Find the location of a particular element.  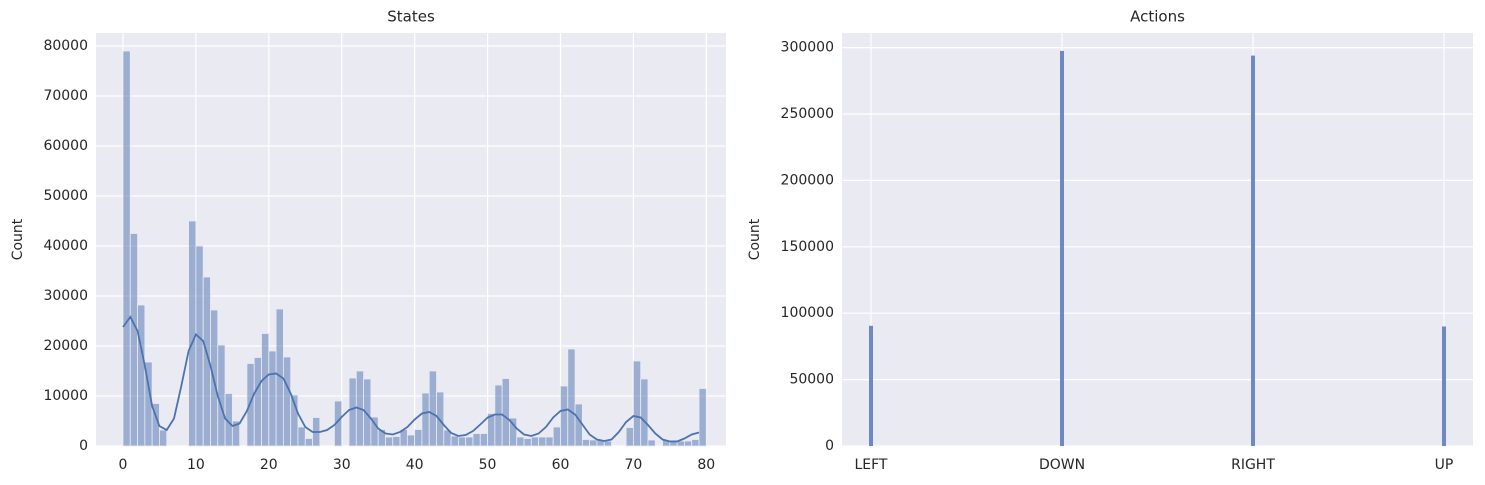

y-tick-label: 10000 is located at coordinates (65, 396).